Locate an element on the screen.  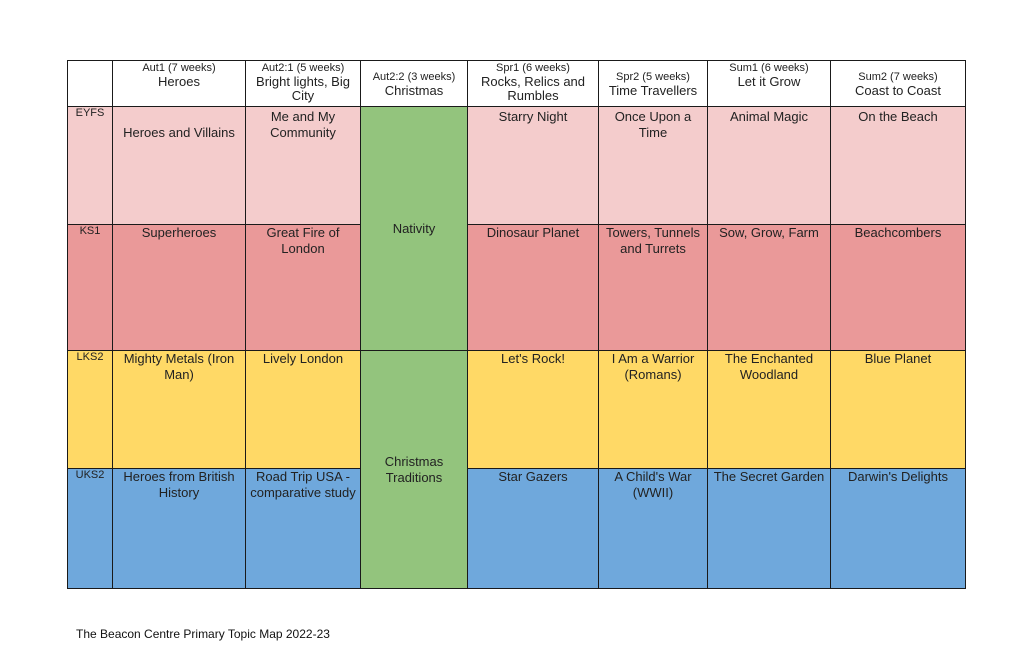
topic-cell: Animal Magic is located at coordinates (769, 165).